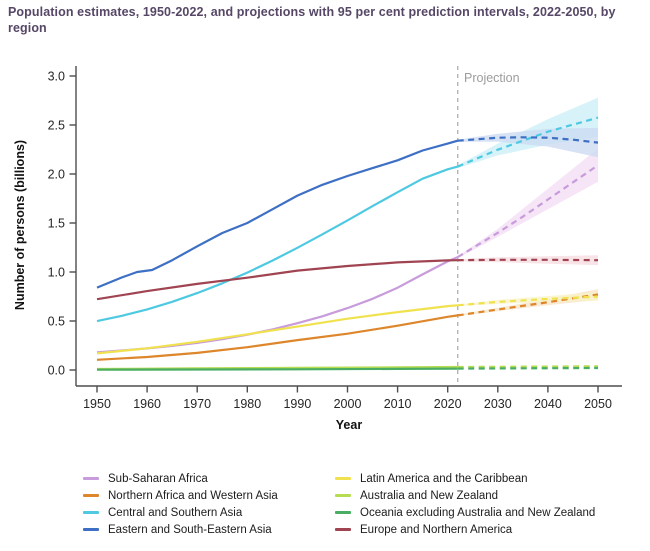 The height and width of the screenshot is (551, 650). What do you see at coordinates (343, 478) in the screenshot?
I see `legend-swatch-latin-america-and-the-caribbean` at bounding box center [343, 478].